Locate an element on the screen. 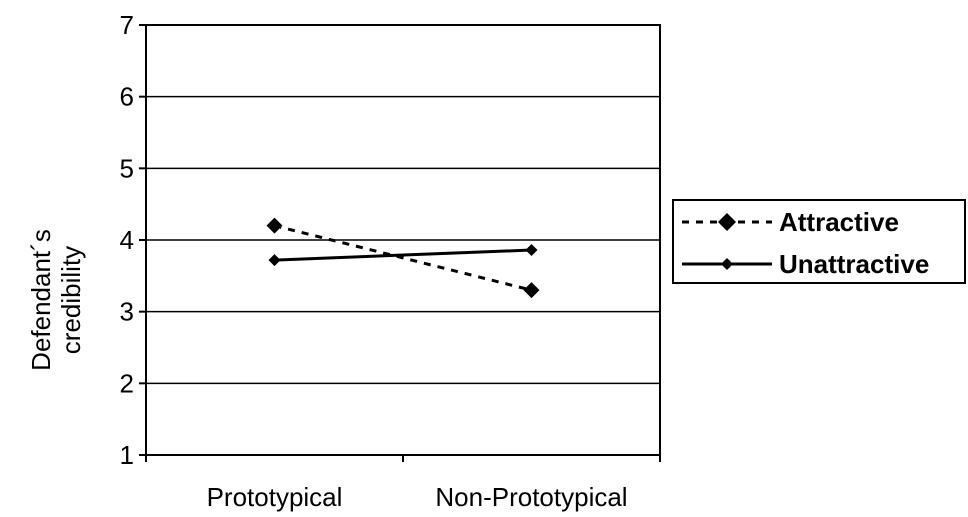 This screenshot has width=968, height=517. y-axis-ticks: 1 2 3 4 5 6 7 is located at coordinates (133, 240).